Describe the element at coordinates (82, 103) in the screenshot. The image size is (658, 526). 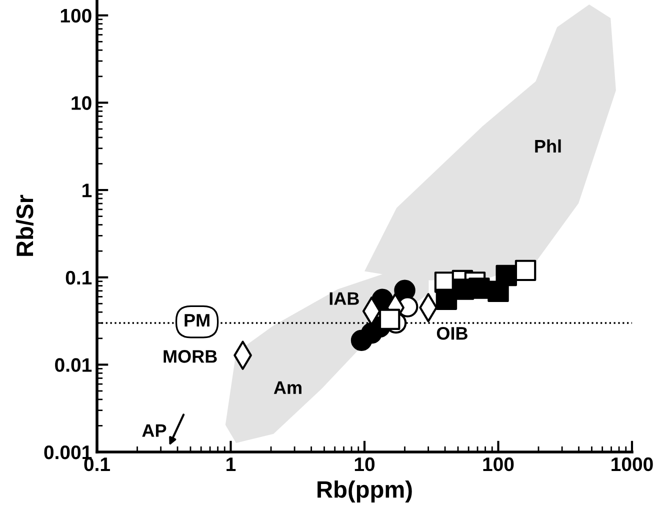
I see `y-tick-label: 10` at that location.